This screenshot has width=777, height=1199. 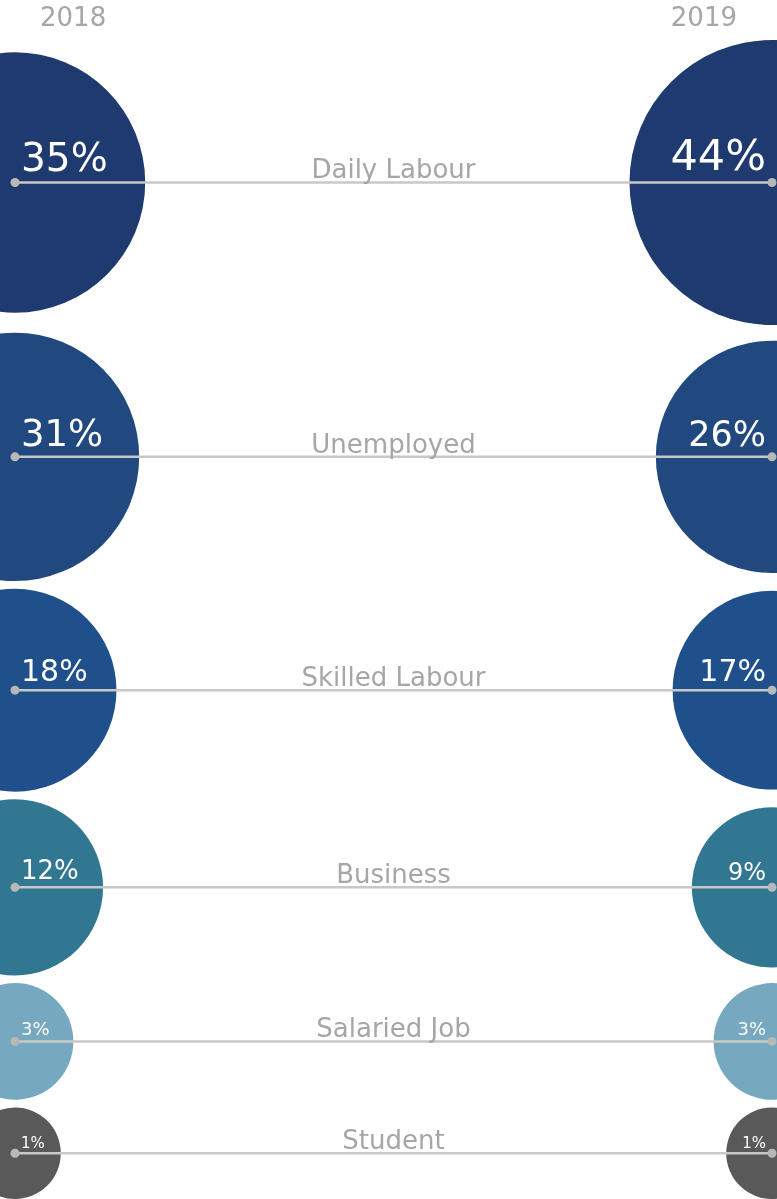 I want to click on data-label: 9%, so click(x=746, y=871).